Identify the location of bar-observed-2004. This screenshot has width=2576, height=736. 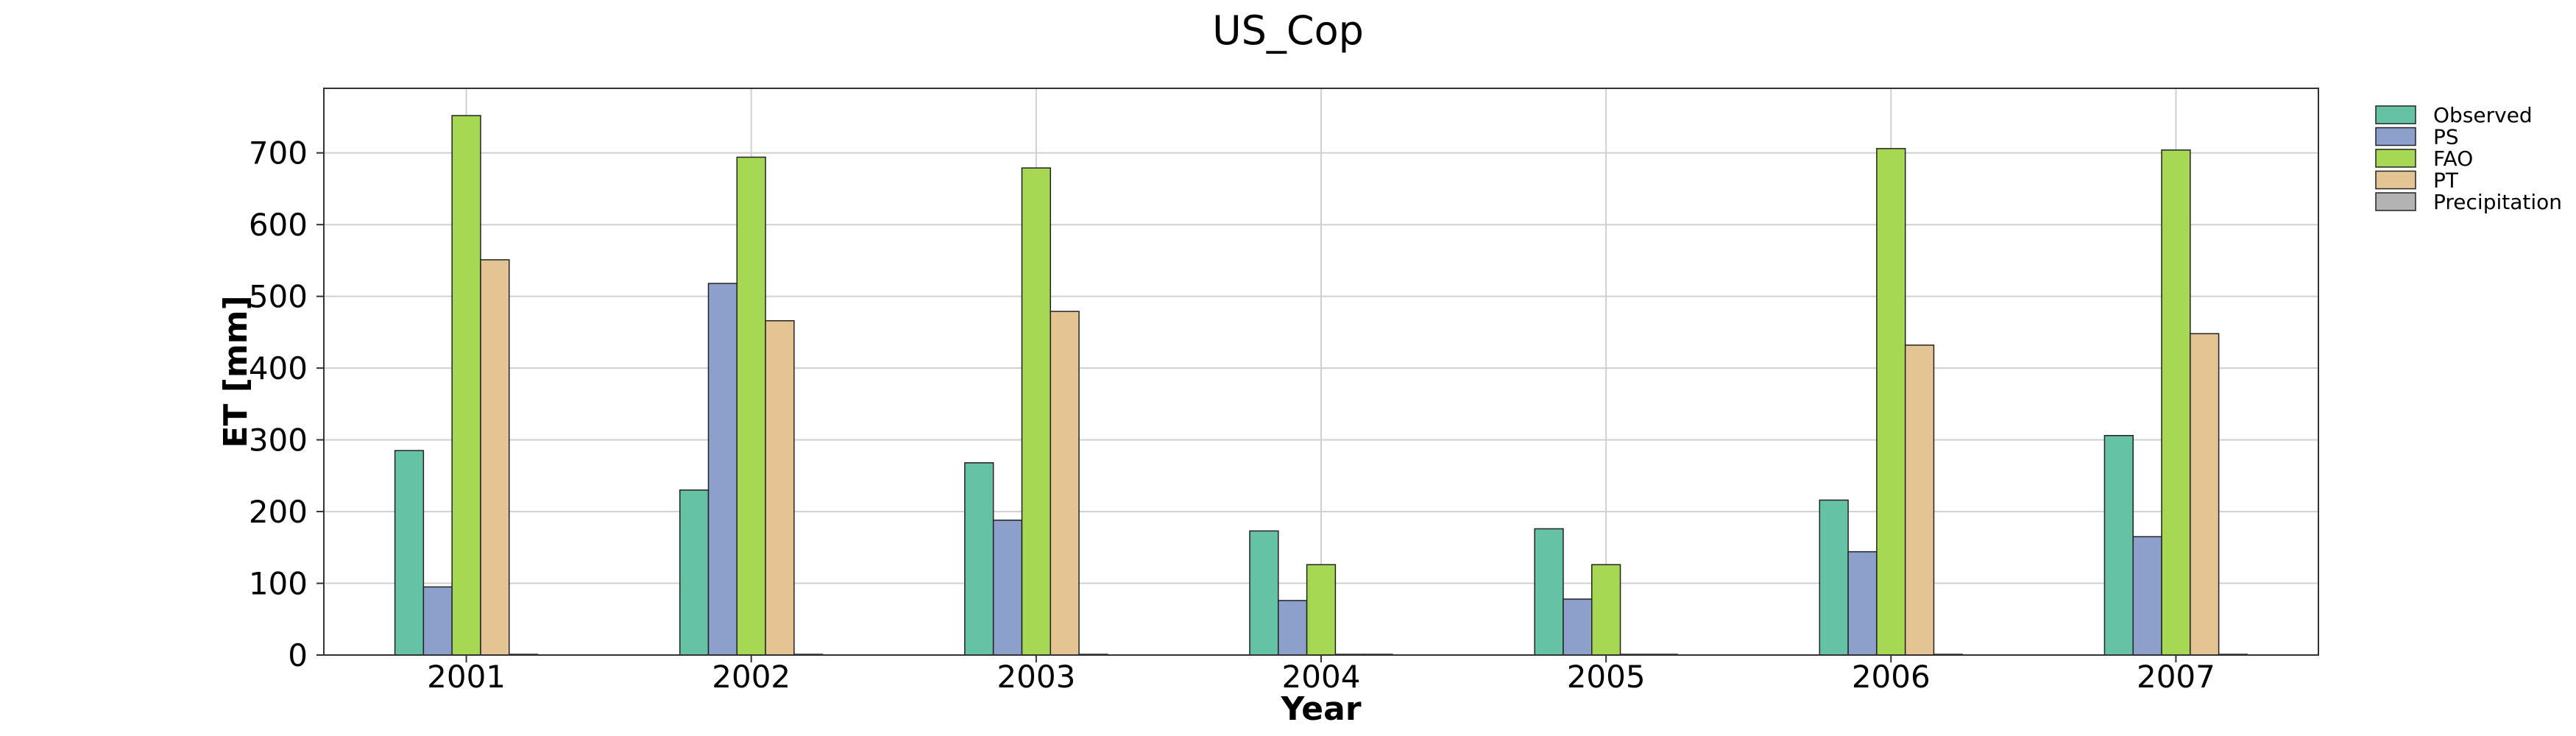
(1264, 593).